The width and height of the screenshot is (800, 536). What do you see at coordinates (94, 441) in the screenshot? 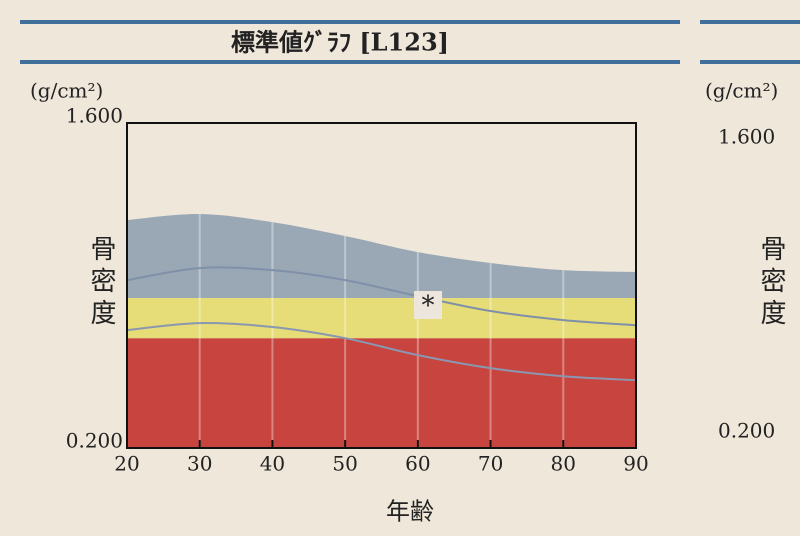
I see `y-tick-label: 0.200` at bounding box center [94, 441].